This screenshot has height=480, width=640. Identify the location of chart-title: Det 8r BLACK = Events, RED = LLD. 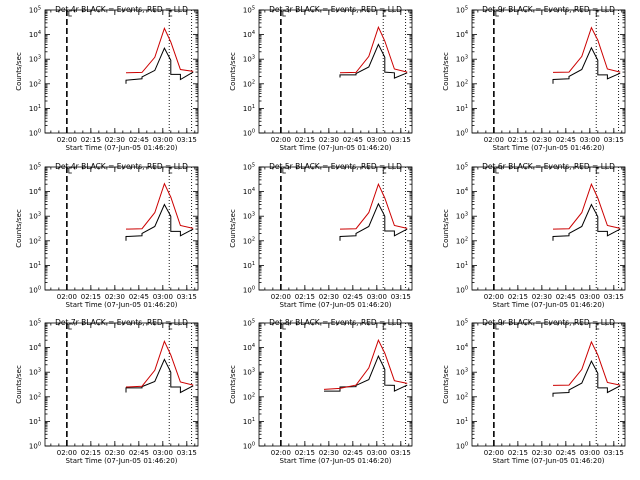
(335, 322).